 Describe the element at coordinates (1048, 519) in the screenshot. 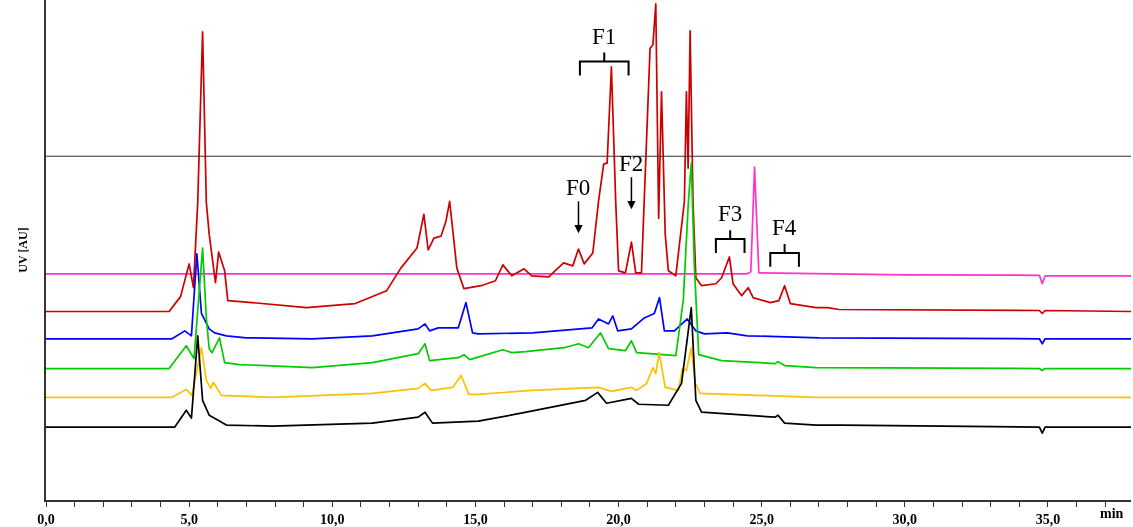

I see `x-tick-label: 35,0` at that location.